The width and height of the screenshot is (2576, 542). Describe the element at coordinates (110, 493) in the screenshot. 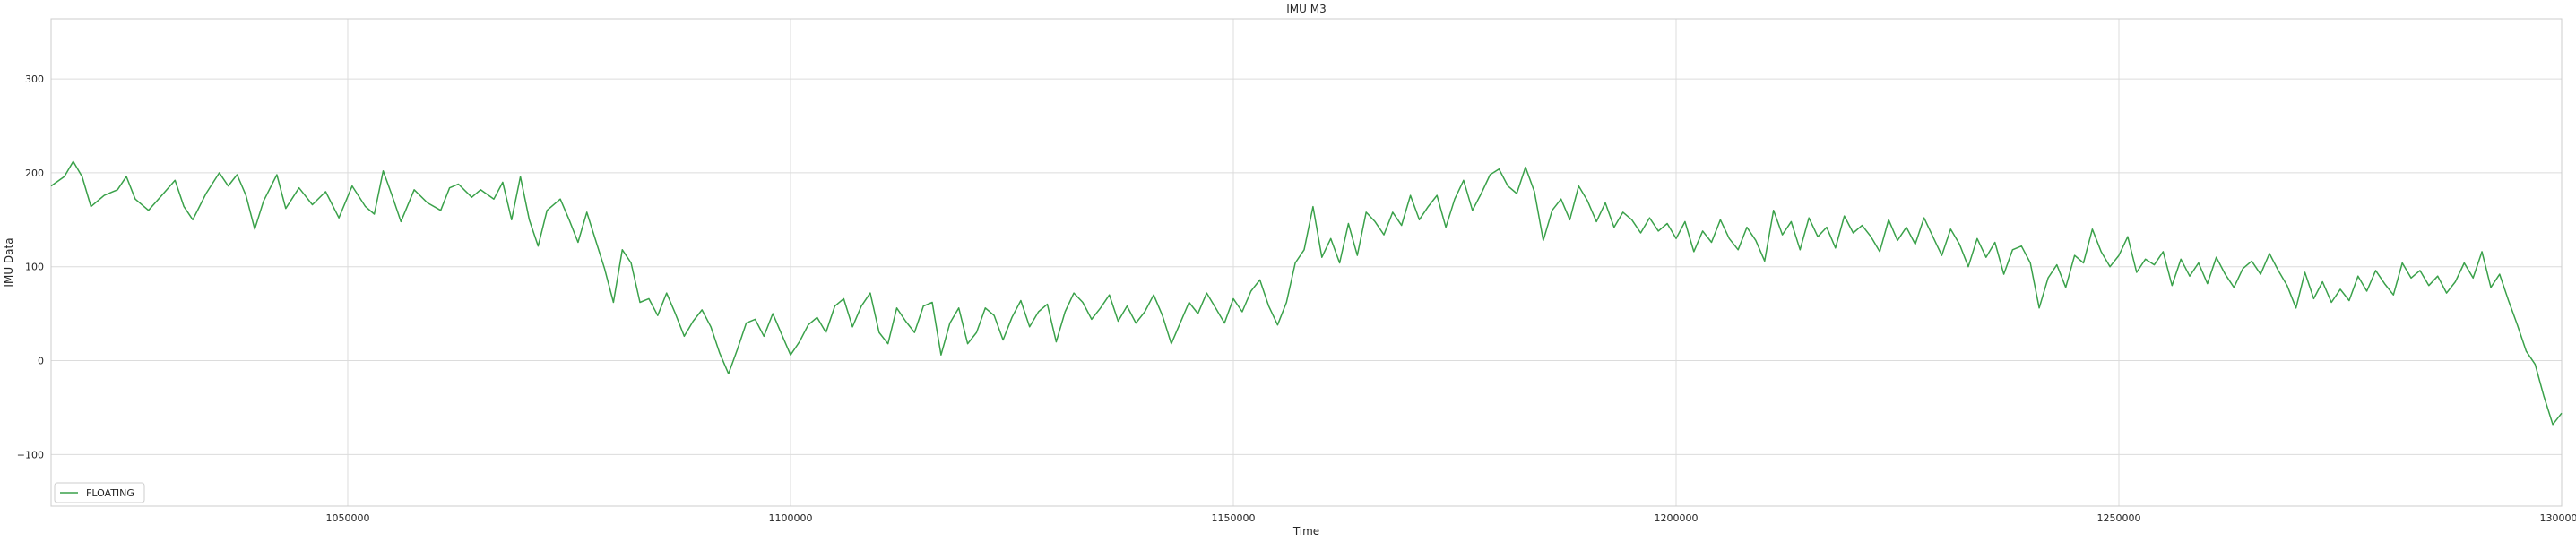

I see `legend-label-floating: FLOATING` at that location.